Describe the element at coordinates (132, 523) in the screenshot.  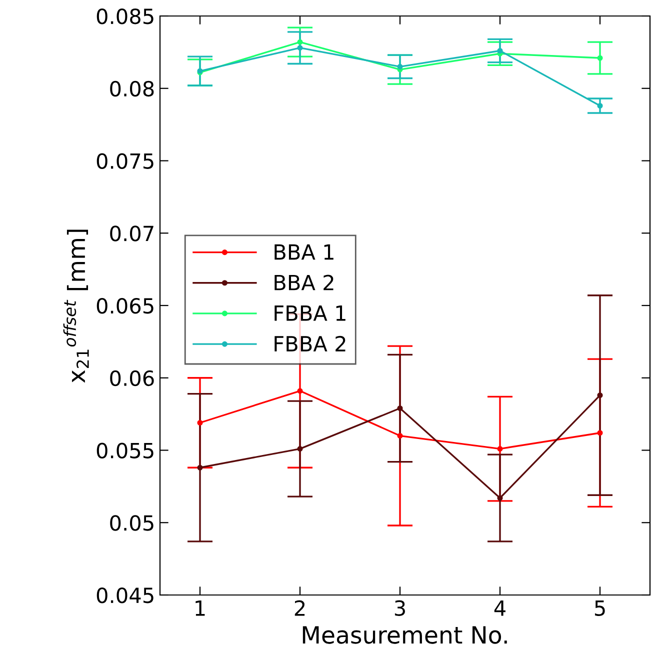
I see `y-tick-label: 0.05` at that location.